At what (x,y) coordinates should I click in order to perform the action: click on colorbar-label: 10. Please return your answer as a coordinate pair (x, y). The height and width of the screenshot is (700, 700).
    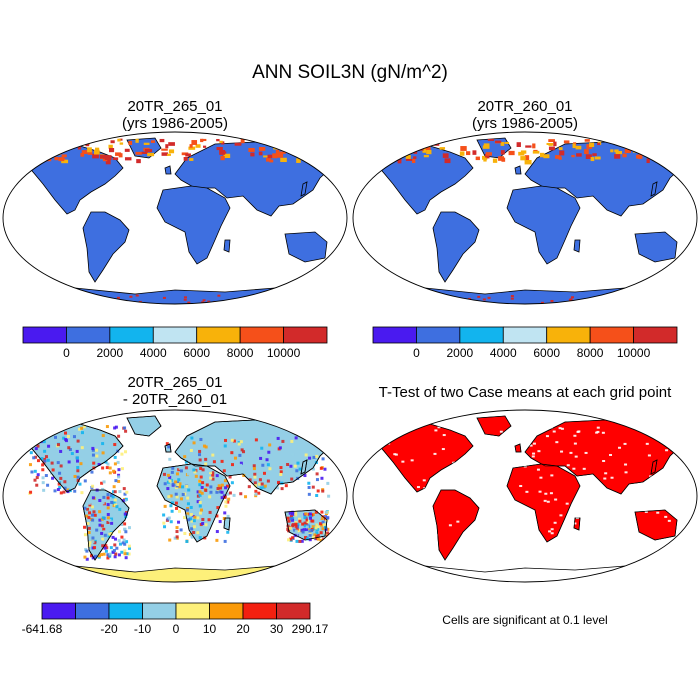
    Looking at the image, I should click on (210, 629).